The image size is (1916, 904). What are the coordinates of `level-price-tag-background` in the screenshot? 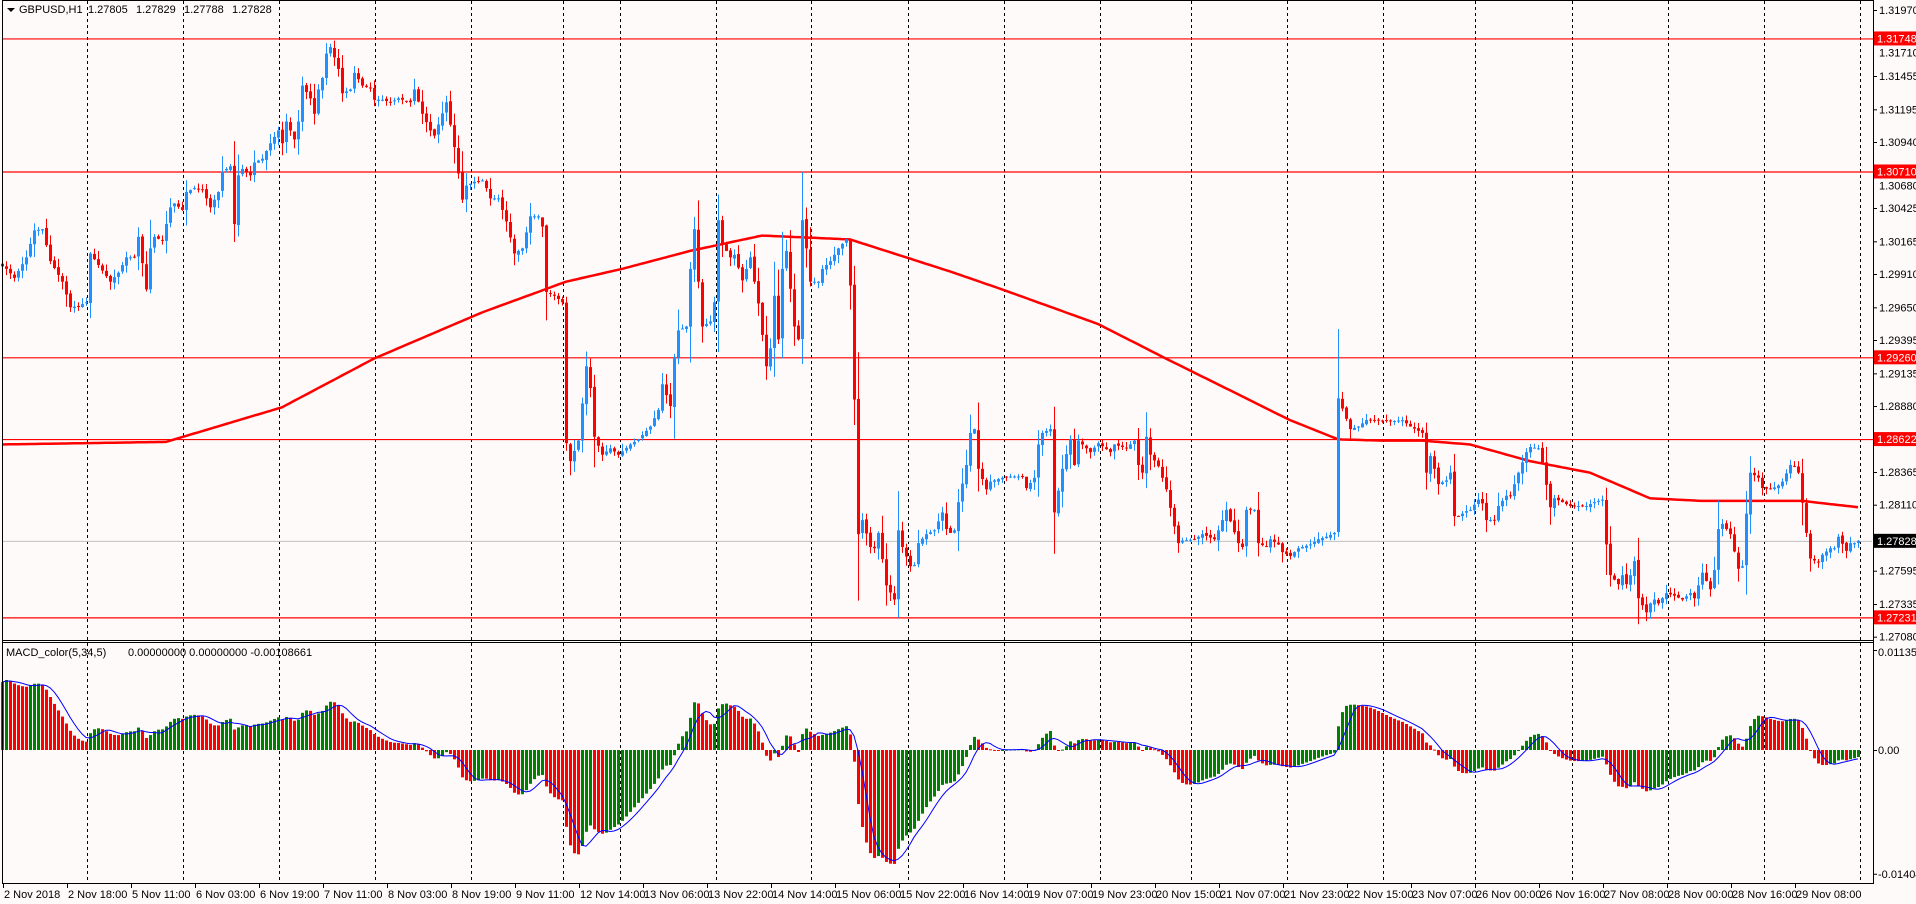 It's located at (1895, 38).